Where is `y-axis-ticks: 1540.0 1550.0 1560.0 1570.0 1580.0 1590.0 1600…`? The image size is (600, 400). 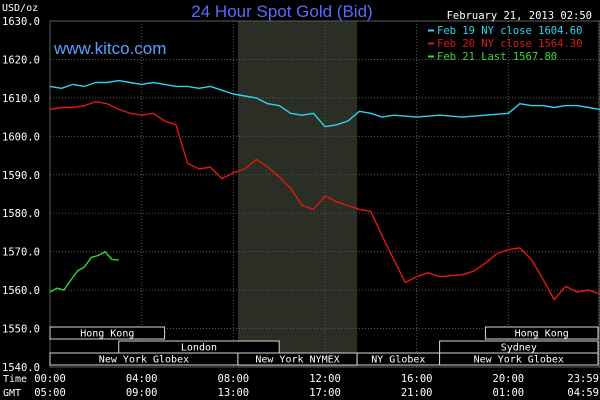 y-axis-ticks: 1540.0 1550.0 1560.0 1570.0 1580.0 1590.0 1600… is located at coordinates (21, 195).